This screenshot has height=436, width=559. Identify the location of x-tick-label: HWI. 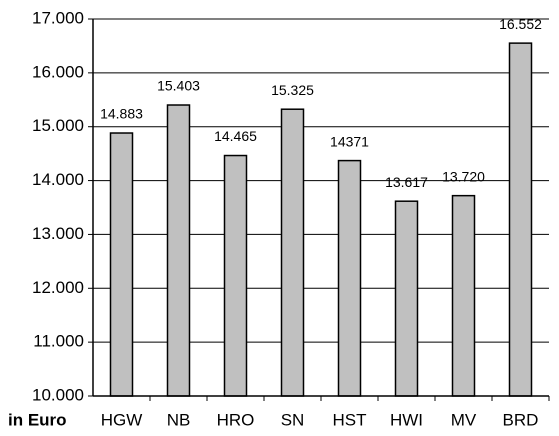
(406, 419).